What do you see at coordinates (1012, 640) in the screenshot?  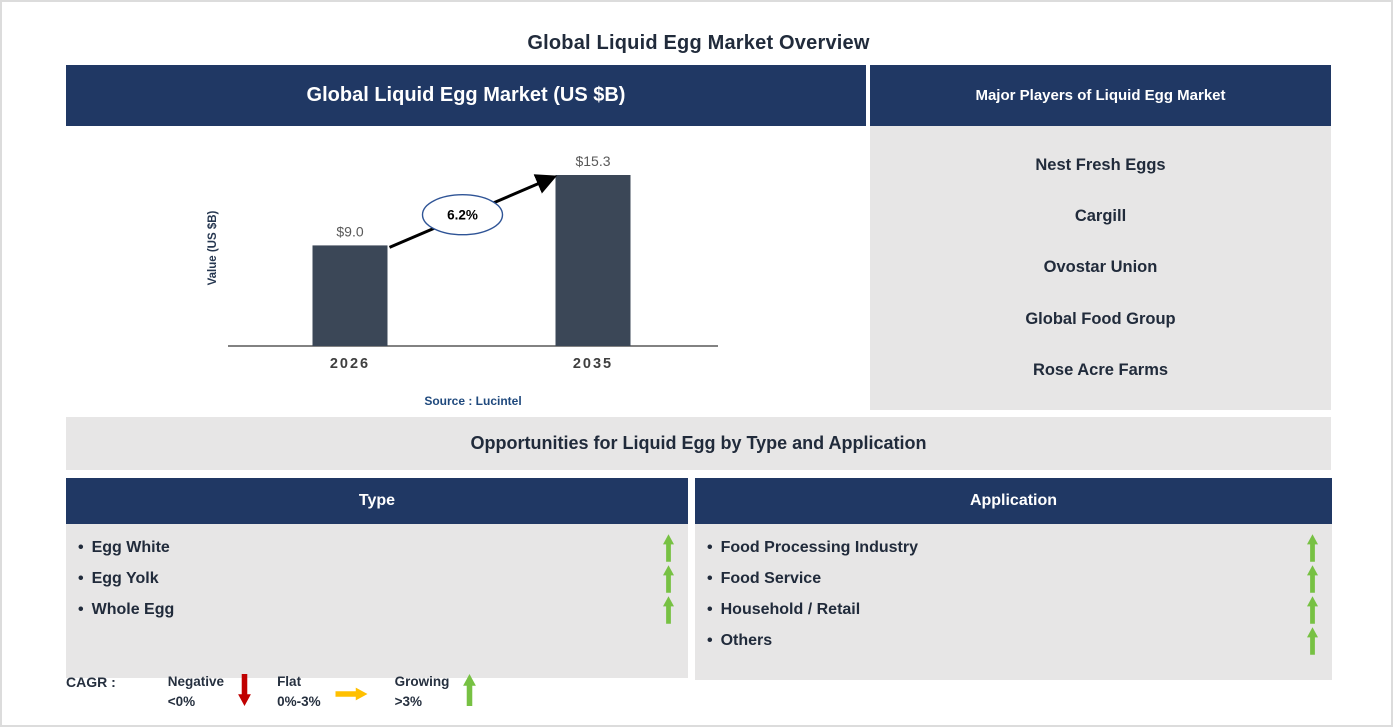 I see `opportunity-row: • Others` at bounding box center [1012, 640].